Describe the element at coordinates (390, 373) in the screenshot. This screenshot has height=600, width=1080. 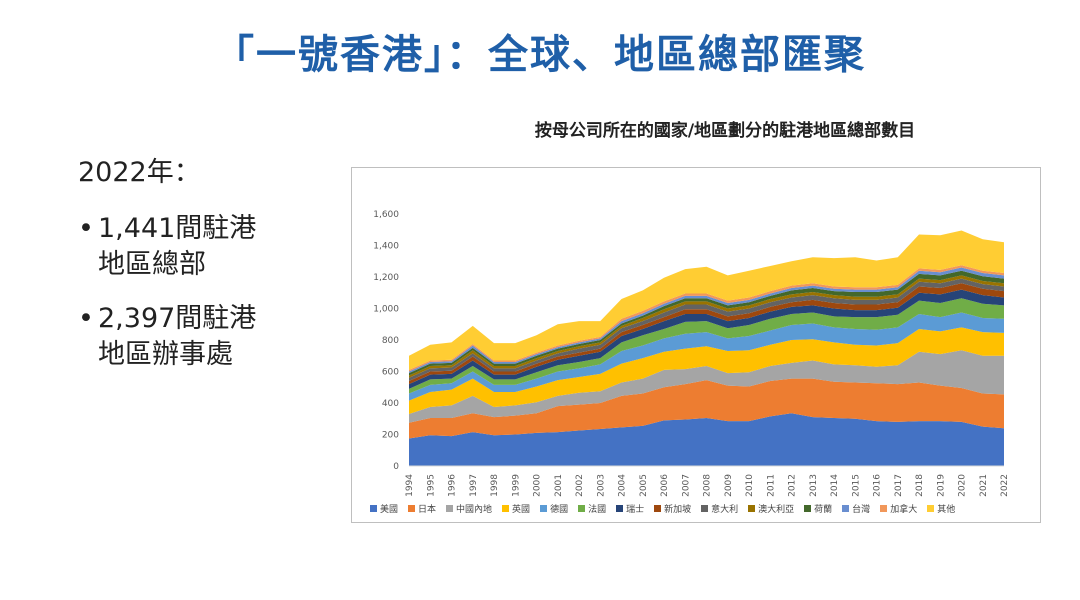
I see `y-tick-label: 600` at that location.